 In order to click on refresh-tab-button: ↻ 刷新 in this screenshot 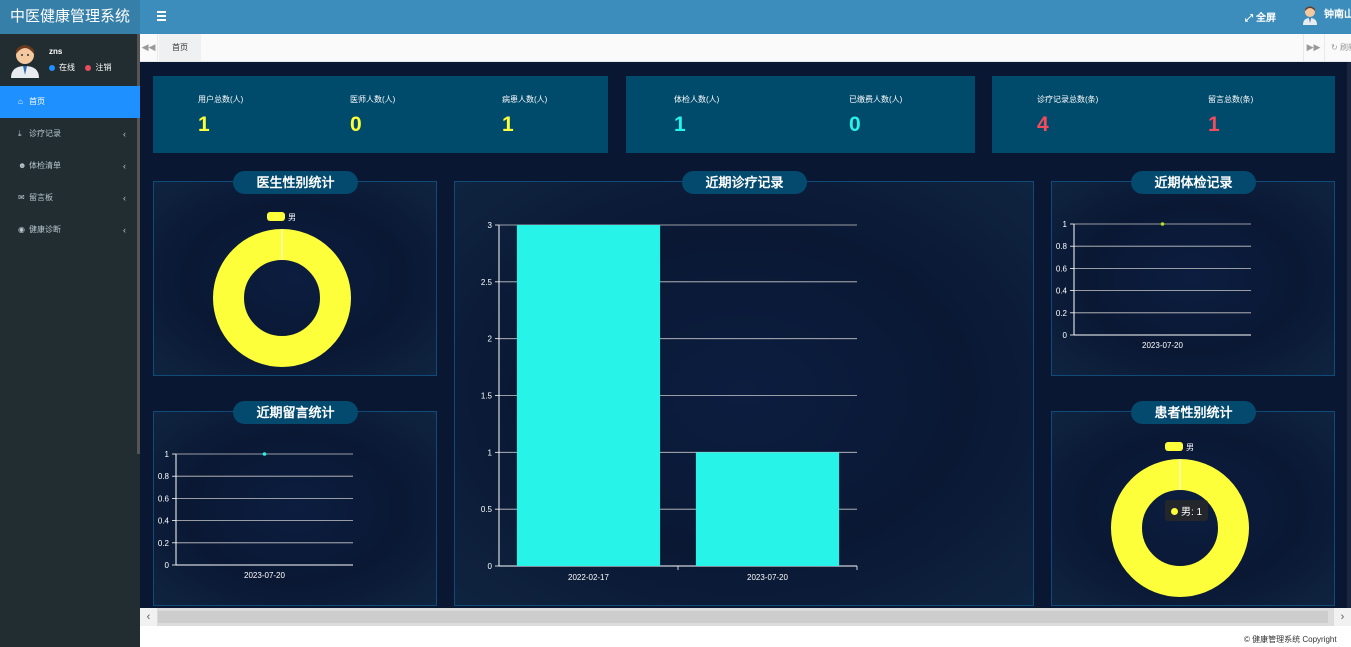, I will do `click(1337, 47)`.